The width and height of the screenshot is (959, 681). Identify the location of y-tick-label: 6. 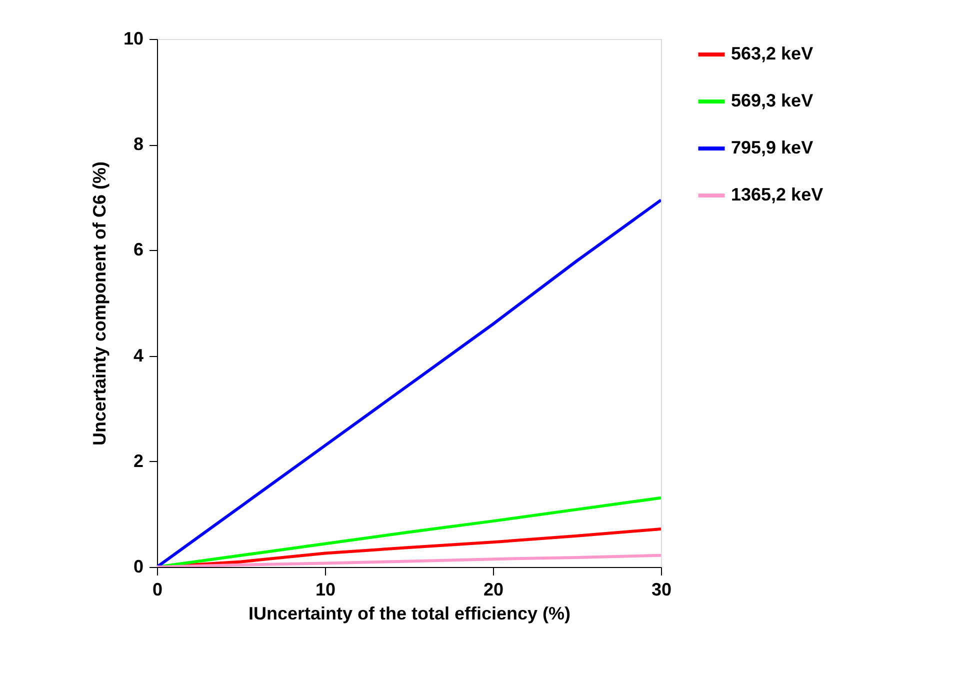
(138, 250).